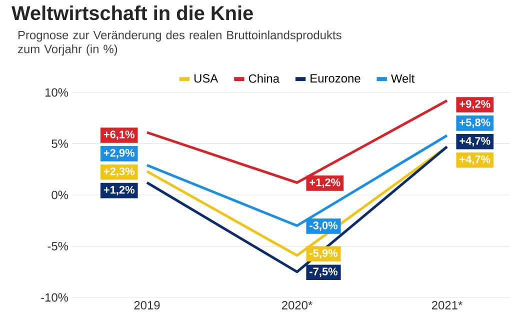  I want to click on legend-label: Eurozone, so click(335, 78).